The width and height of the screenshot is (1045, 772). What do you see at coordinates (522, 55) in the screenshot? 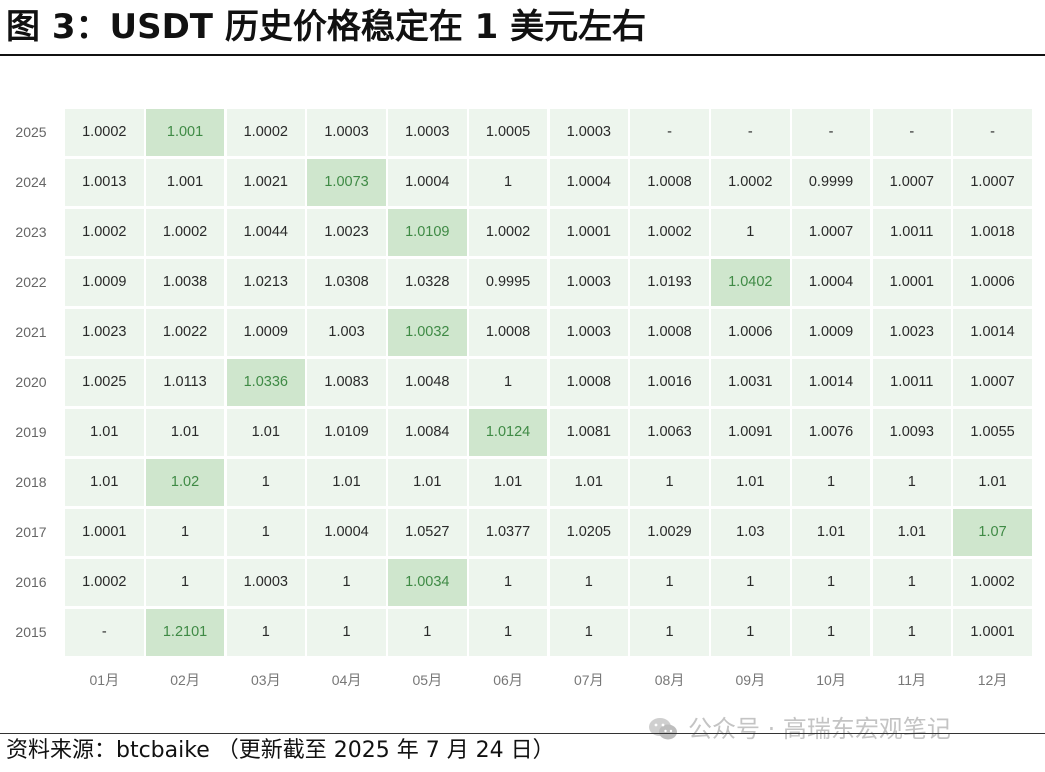
I see `title-divider` at bounding box center [522, 55].